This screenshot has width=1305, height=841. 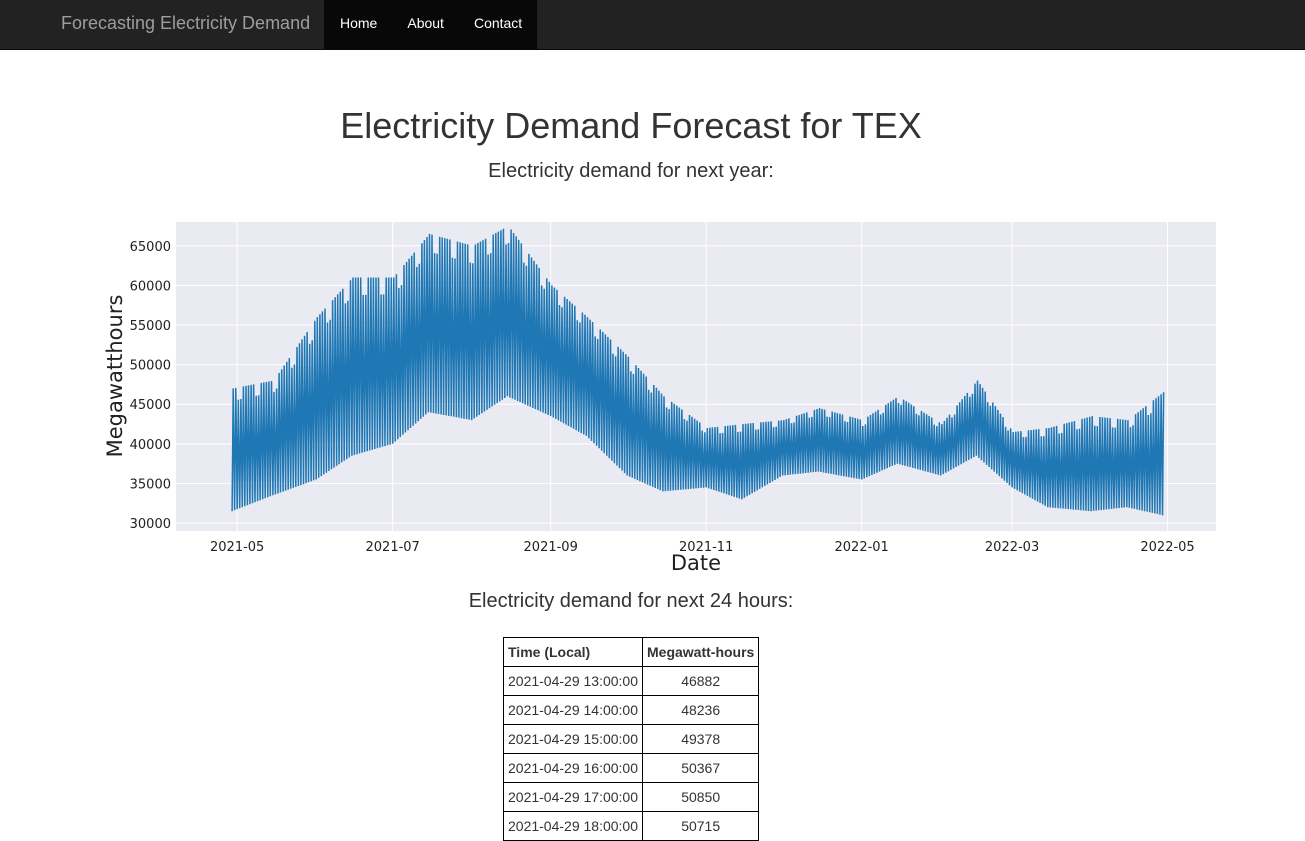 I want to click on x-tick-label: 2021-05, so click(x=237, y=547).